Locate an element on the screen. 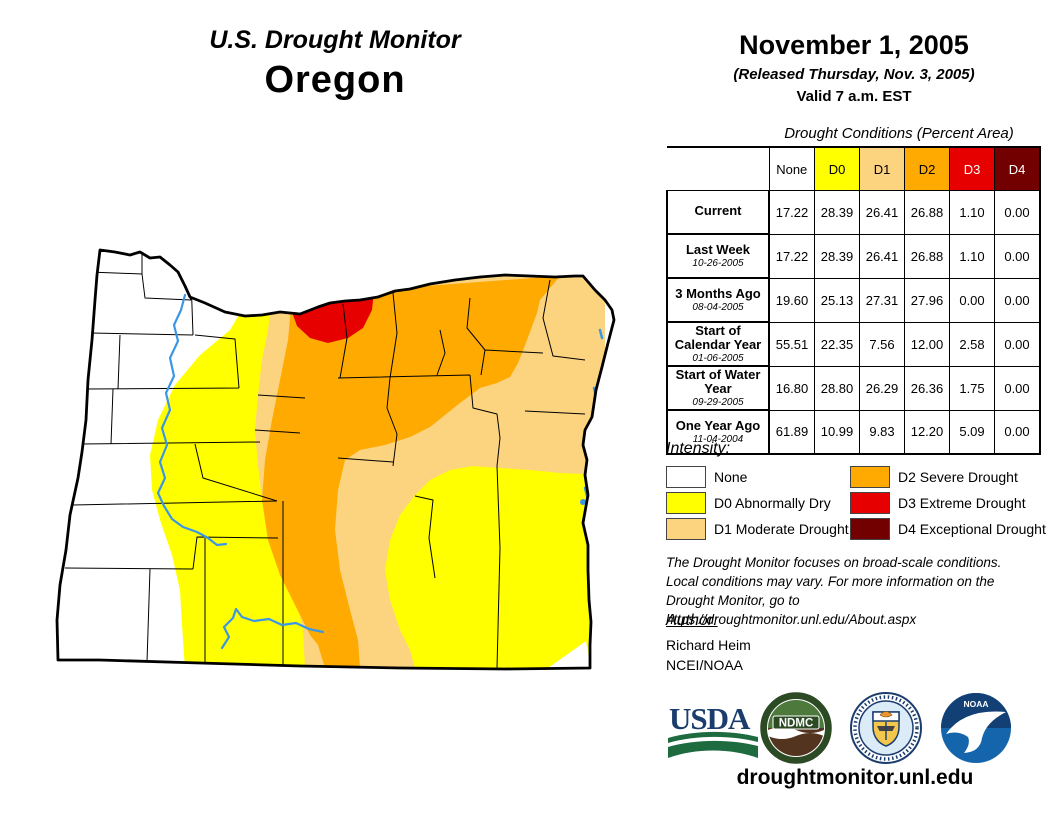  column-header-d3: D3 is located at coordinates (972, 168).